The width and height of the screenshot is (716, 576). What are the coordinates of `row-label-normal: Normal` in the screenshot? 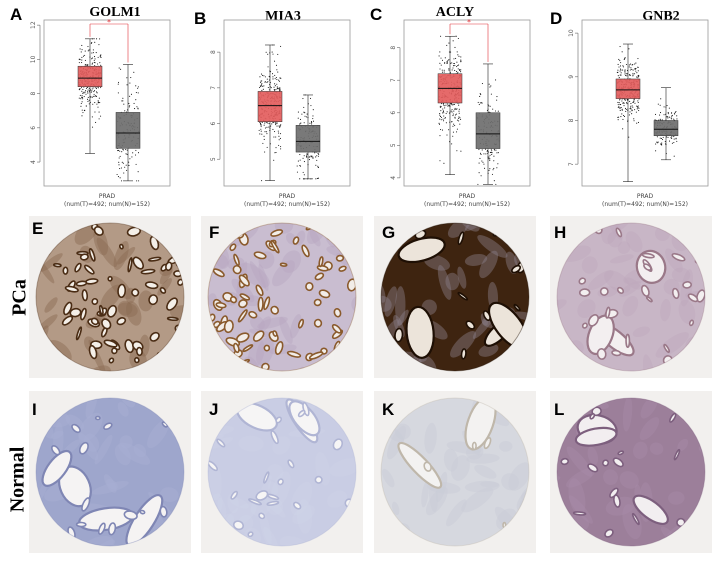 It's located at (17, 479).